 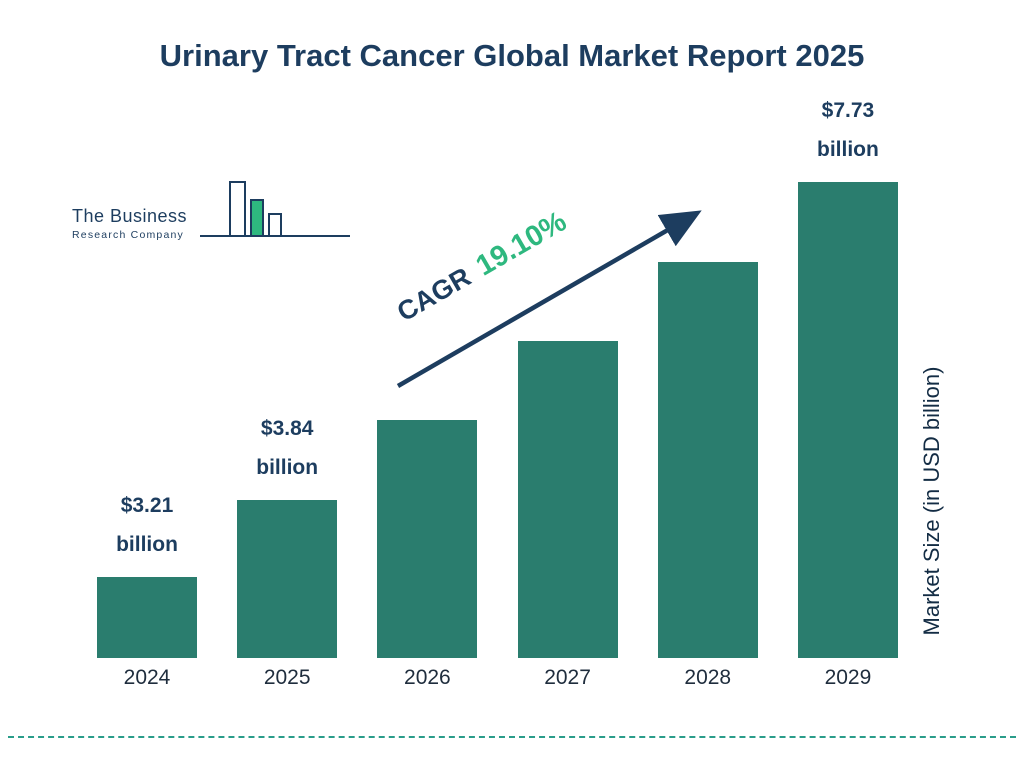 I want to click on logo-text-line2: Research Company, so click(x=128, y=235).